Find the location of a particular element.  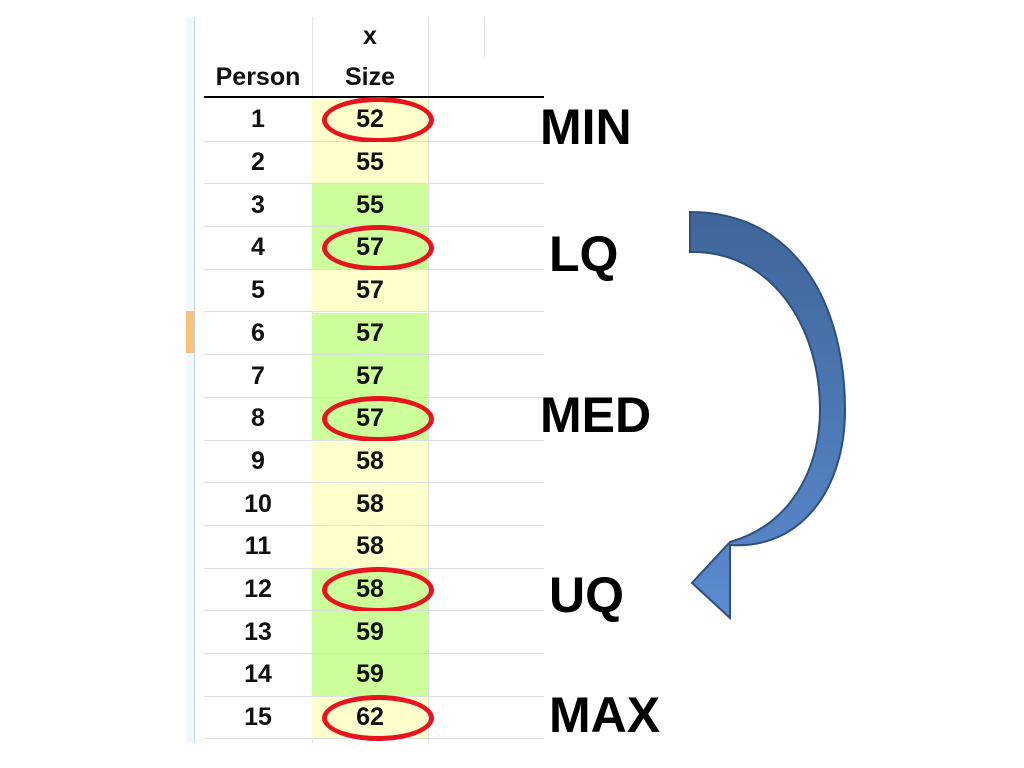

person-cell: 1 is located at coordinates (258, 120).